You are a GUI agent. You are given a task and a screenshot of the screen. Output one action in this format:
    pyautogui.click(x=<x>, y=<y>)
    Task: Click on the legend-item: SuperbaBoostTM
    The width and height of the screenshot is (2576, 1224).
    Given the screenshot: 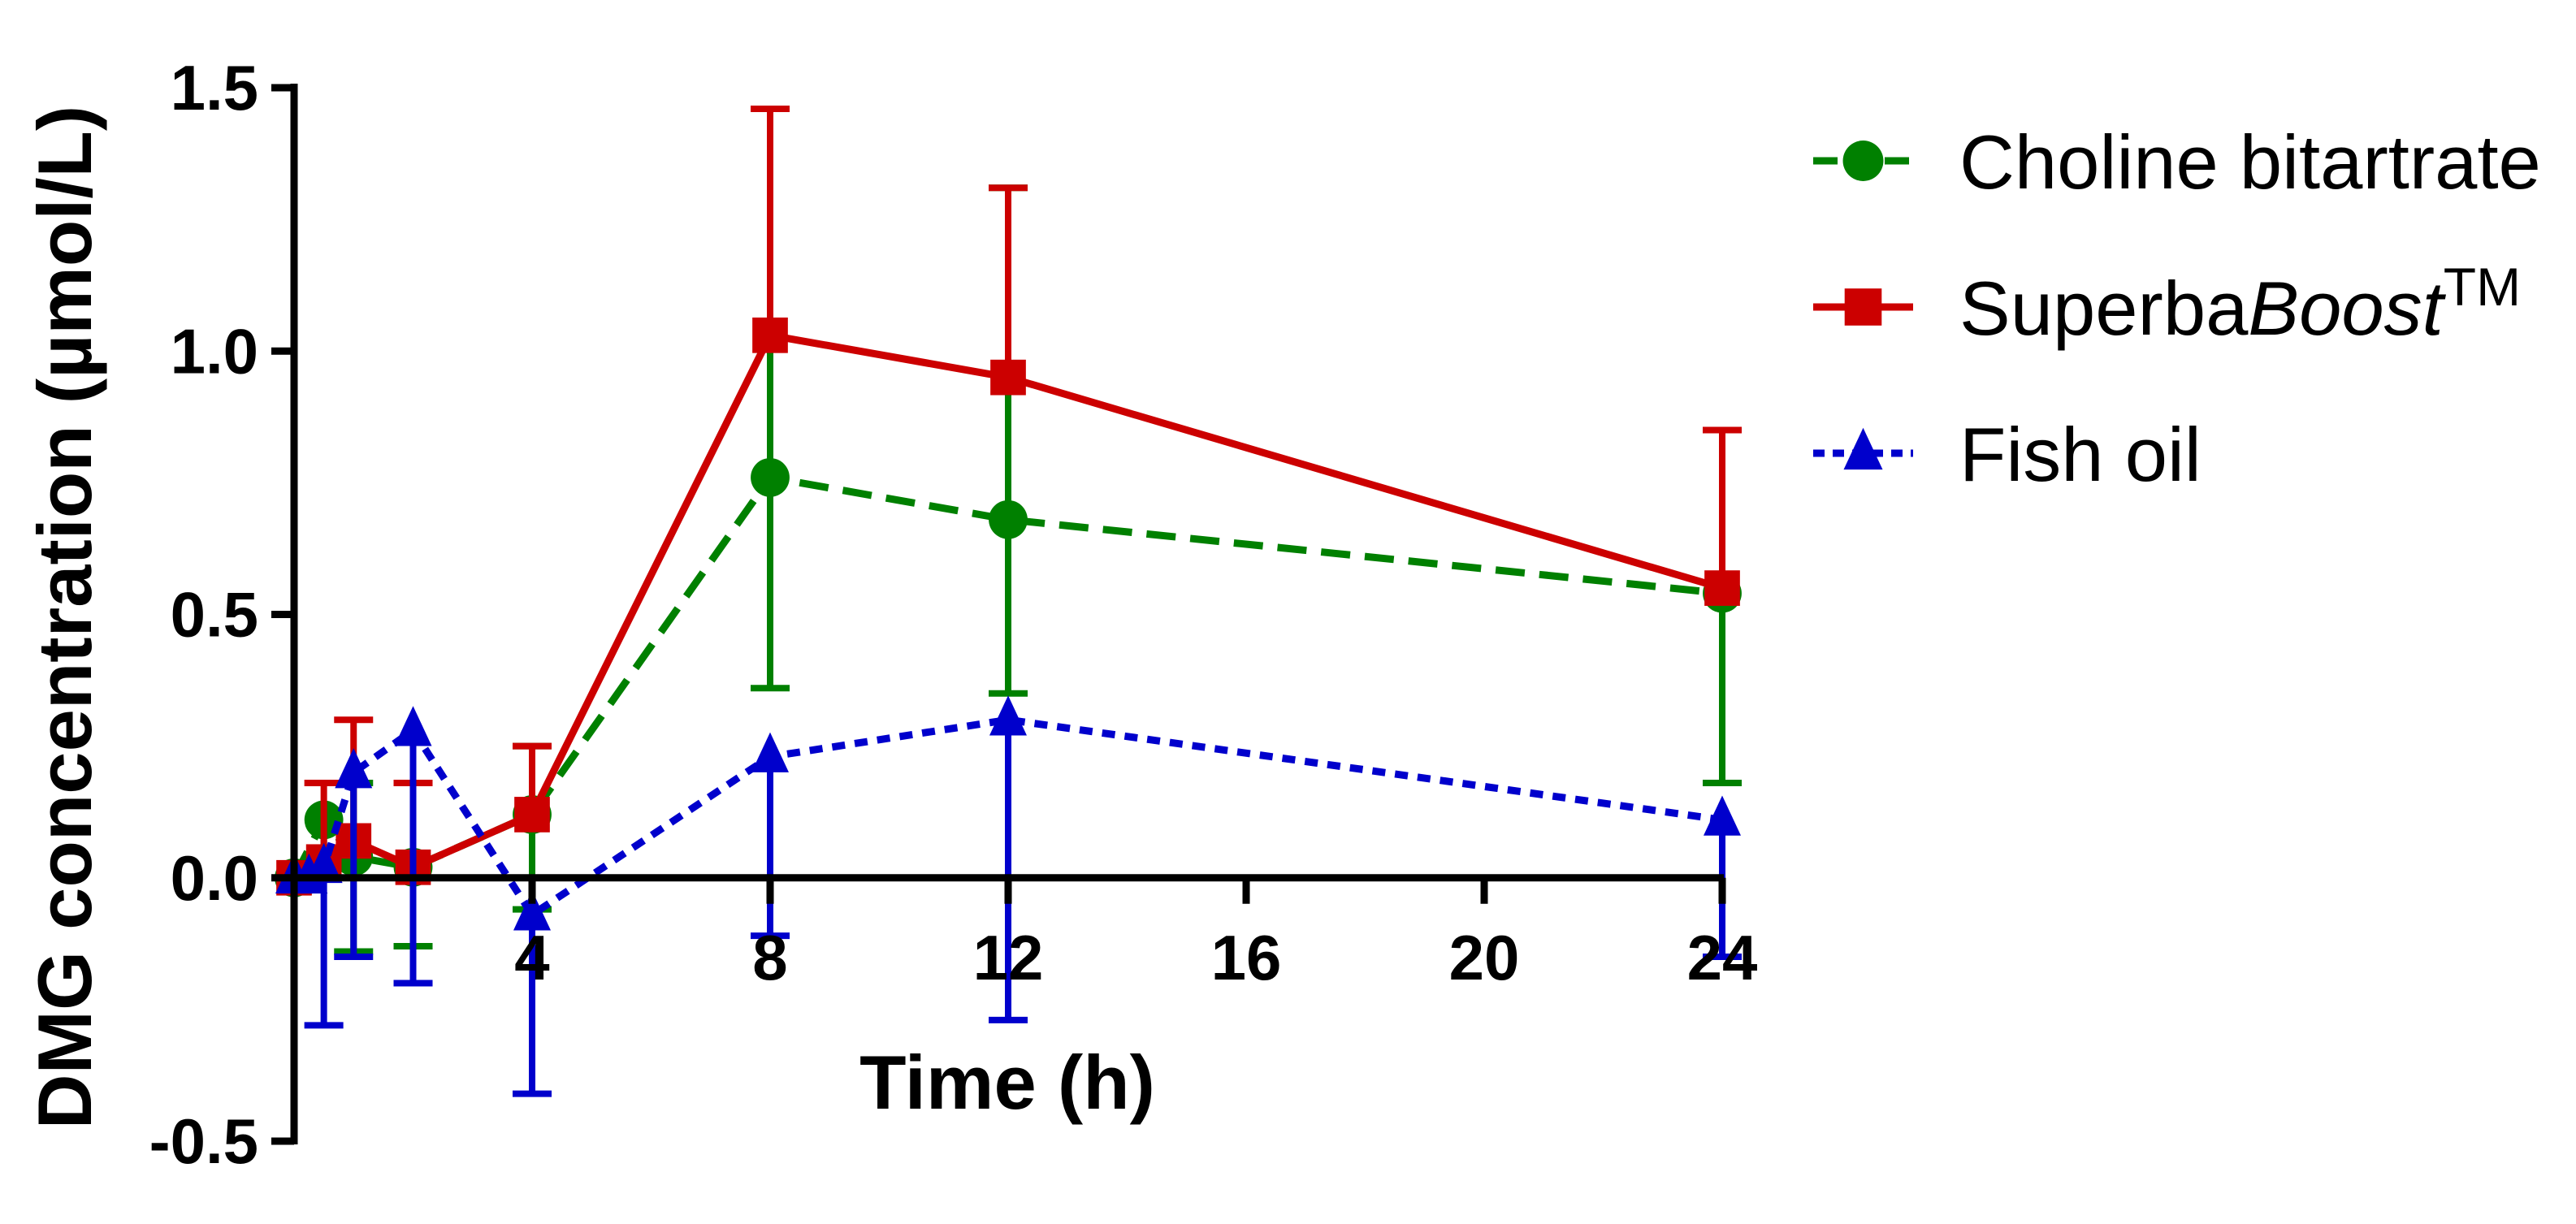 What is the action you would take?
    pyautogui.click(x=2167, y=304)
    